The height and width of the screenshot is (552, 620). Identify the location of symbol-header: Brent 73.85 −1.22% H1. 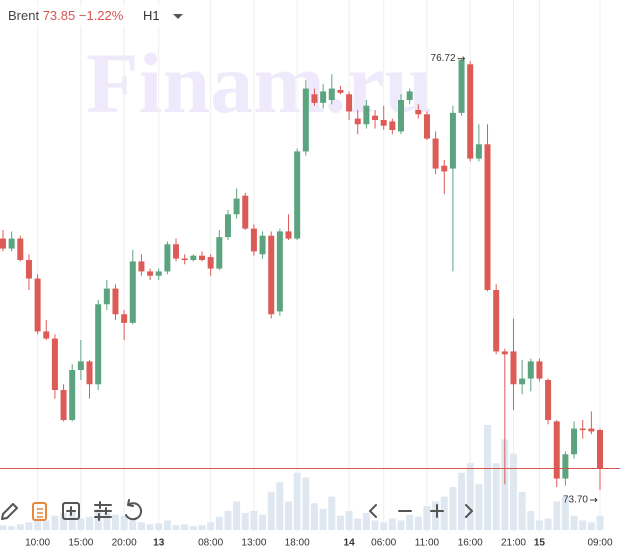
(96, 16).